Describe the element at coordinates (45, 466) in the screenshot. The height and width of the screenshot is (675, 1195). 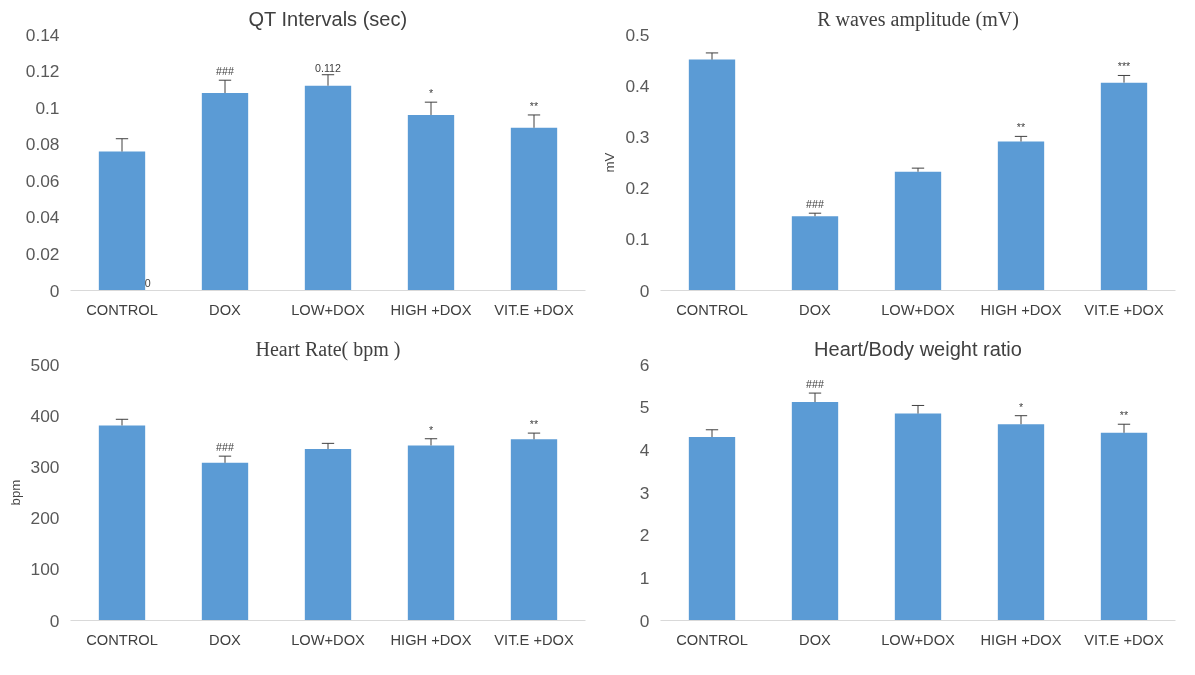
I see `y-tick-label: 300` at that location.